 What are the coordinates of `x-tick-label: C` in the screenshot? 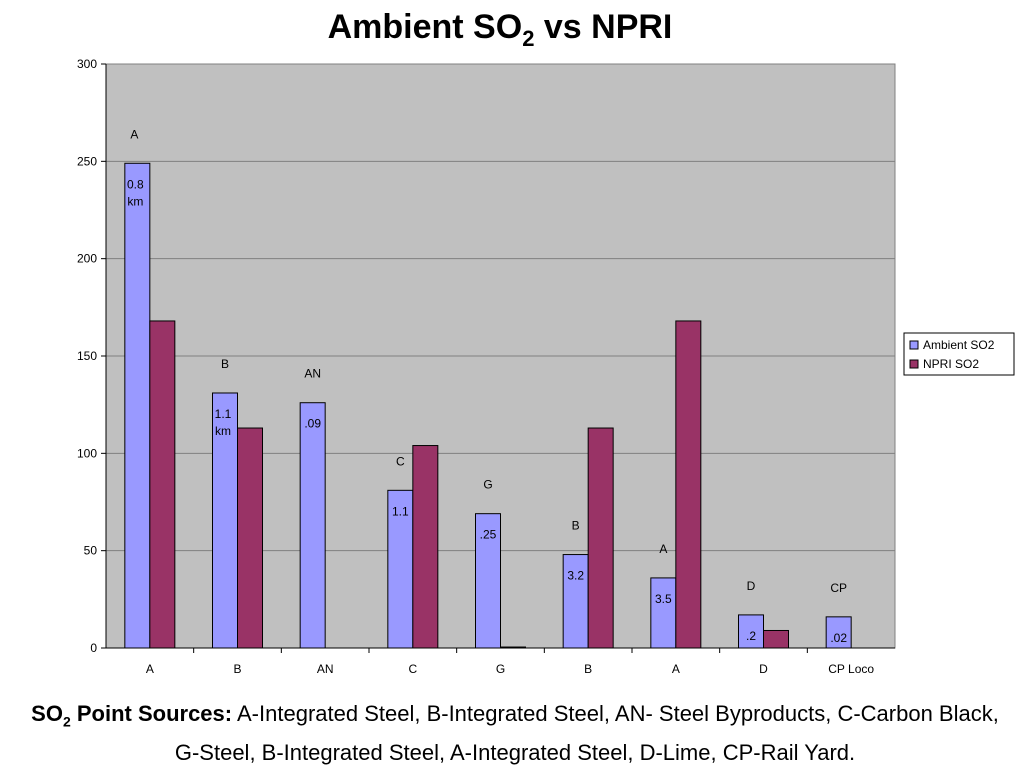 It's located at (412, 669).